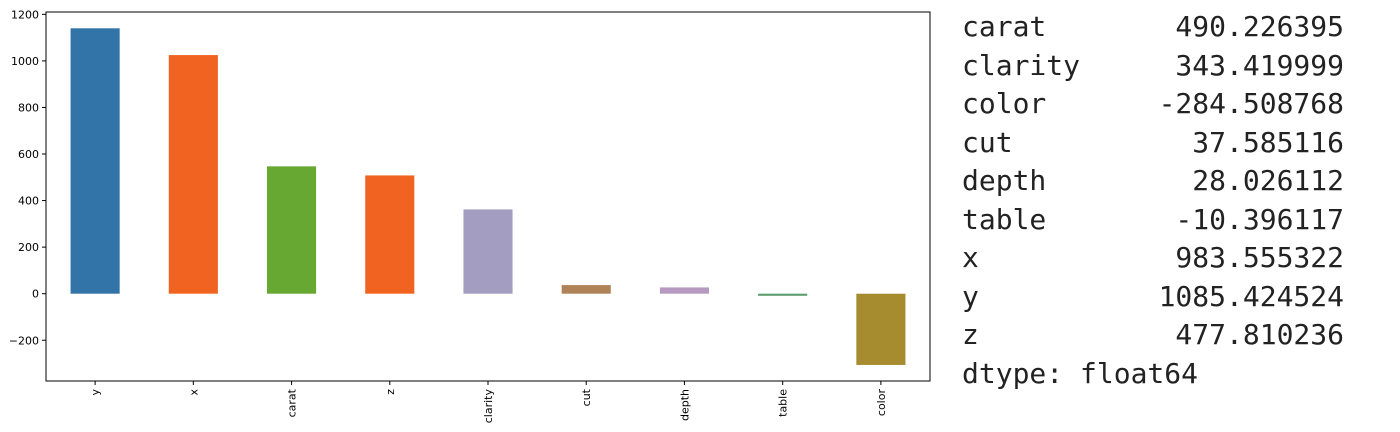 Image resolution: width=1400 pixels, height=432 pixels. What do you see at coordinates (783, 294) in the screenshot?
I see `bar-table` at bounding box center [783, 294].